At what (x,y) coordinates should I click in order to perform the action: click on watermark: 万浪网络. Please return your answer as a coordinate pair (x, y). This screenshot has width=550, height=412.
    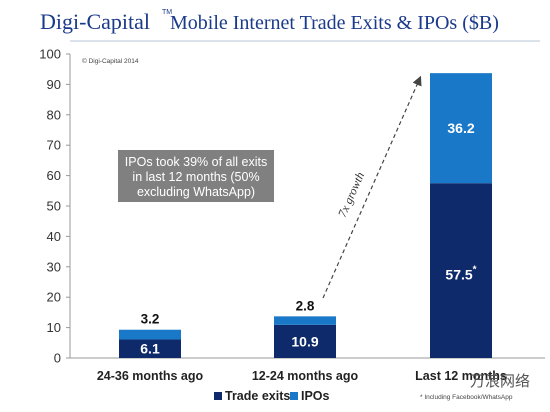
    Looking at the image, I should click on (500, 381).